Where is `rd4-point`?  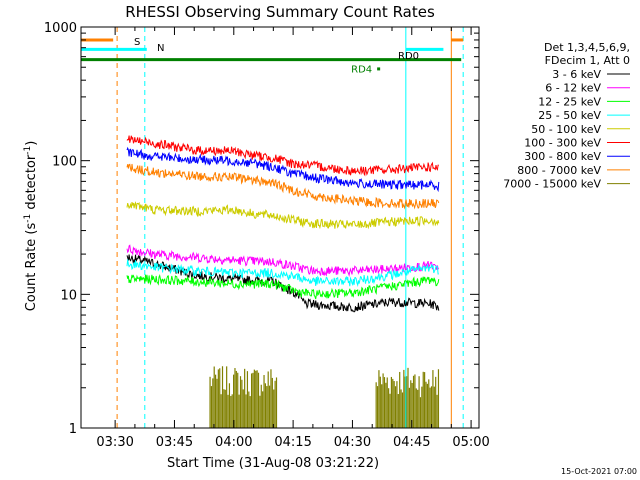 rd4-point is located at coordinates (379, 69).